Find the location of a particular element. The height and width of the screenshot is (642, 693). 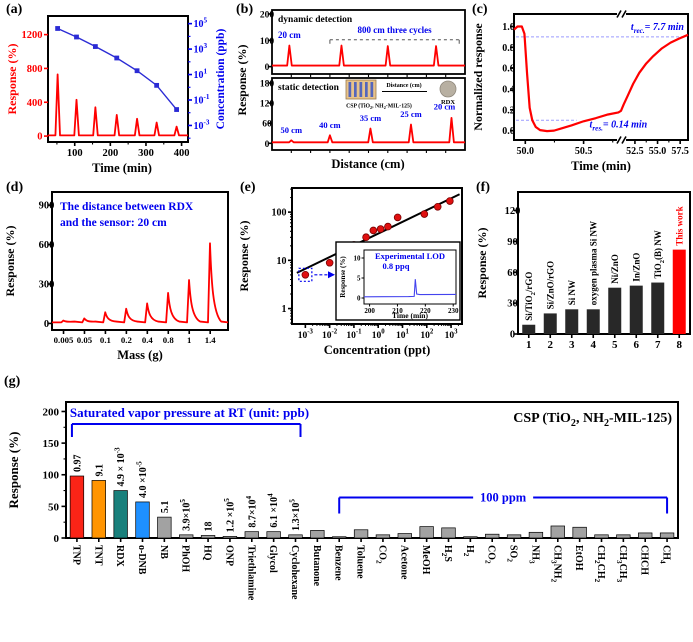

c-y-tick: 0.4 is located at coordinates (508, 89).